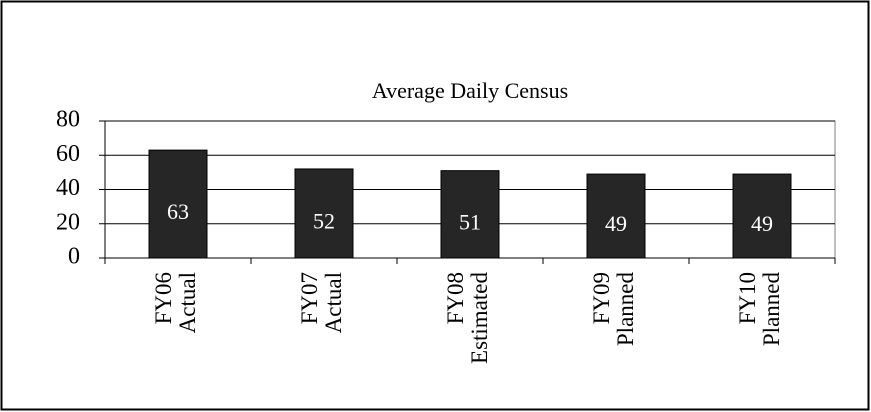  I want to click on x-tick-label: FY09Planned, so click(613, 309).